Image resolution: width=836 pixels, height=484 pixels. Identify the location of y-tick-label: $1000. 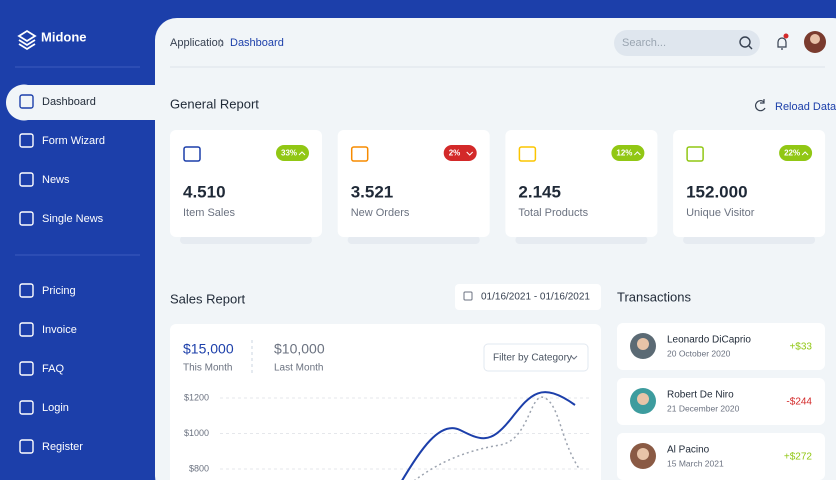
(196, 433).